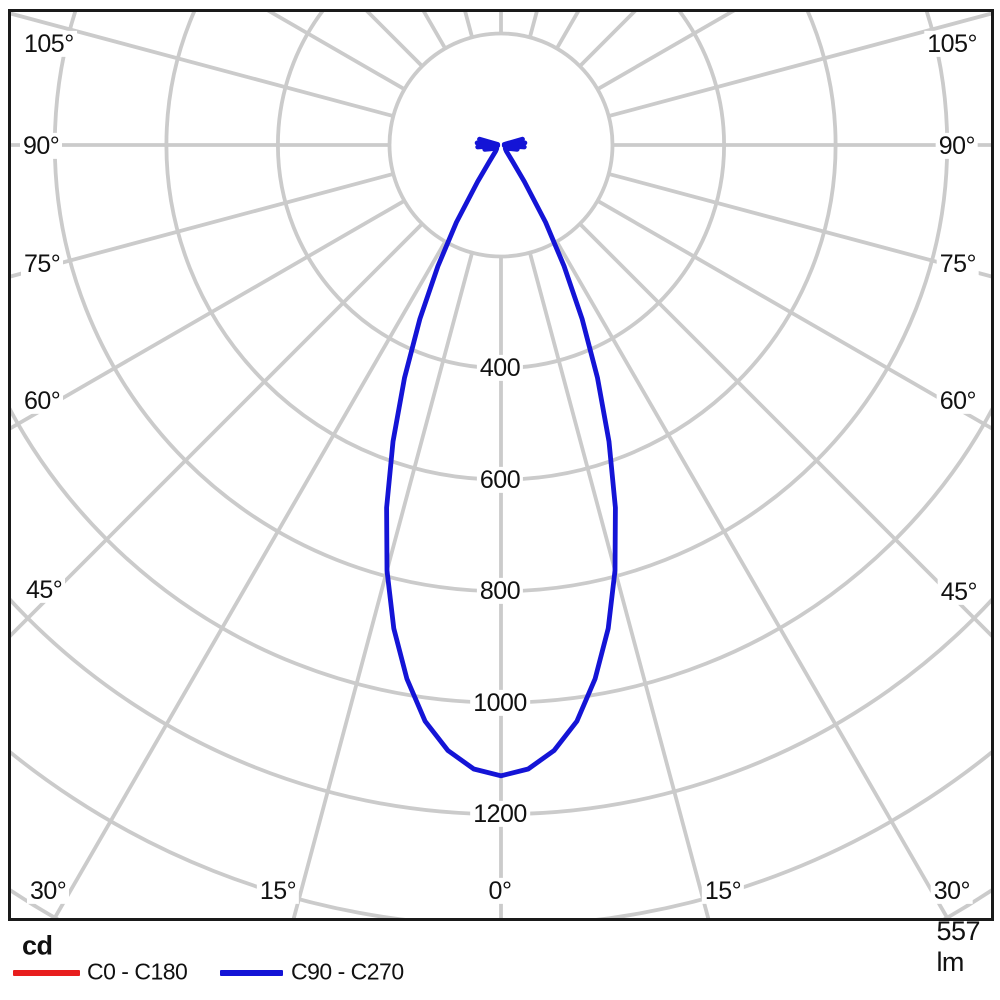 Image resolution: width=1000 pixels, height=1000 pixels. I want to click on legend-swatch-c90-c270, so click(251, 973).